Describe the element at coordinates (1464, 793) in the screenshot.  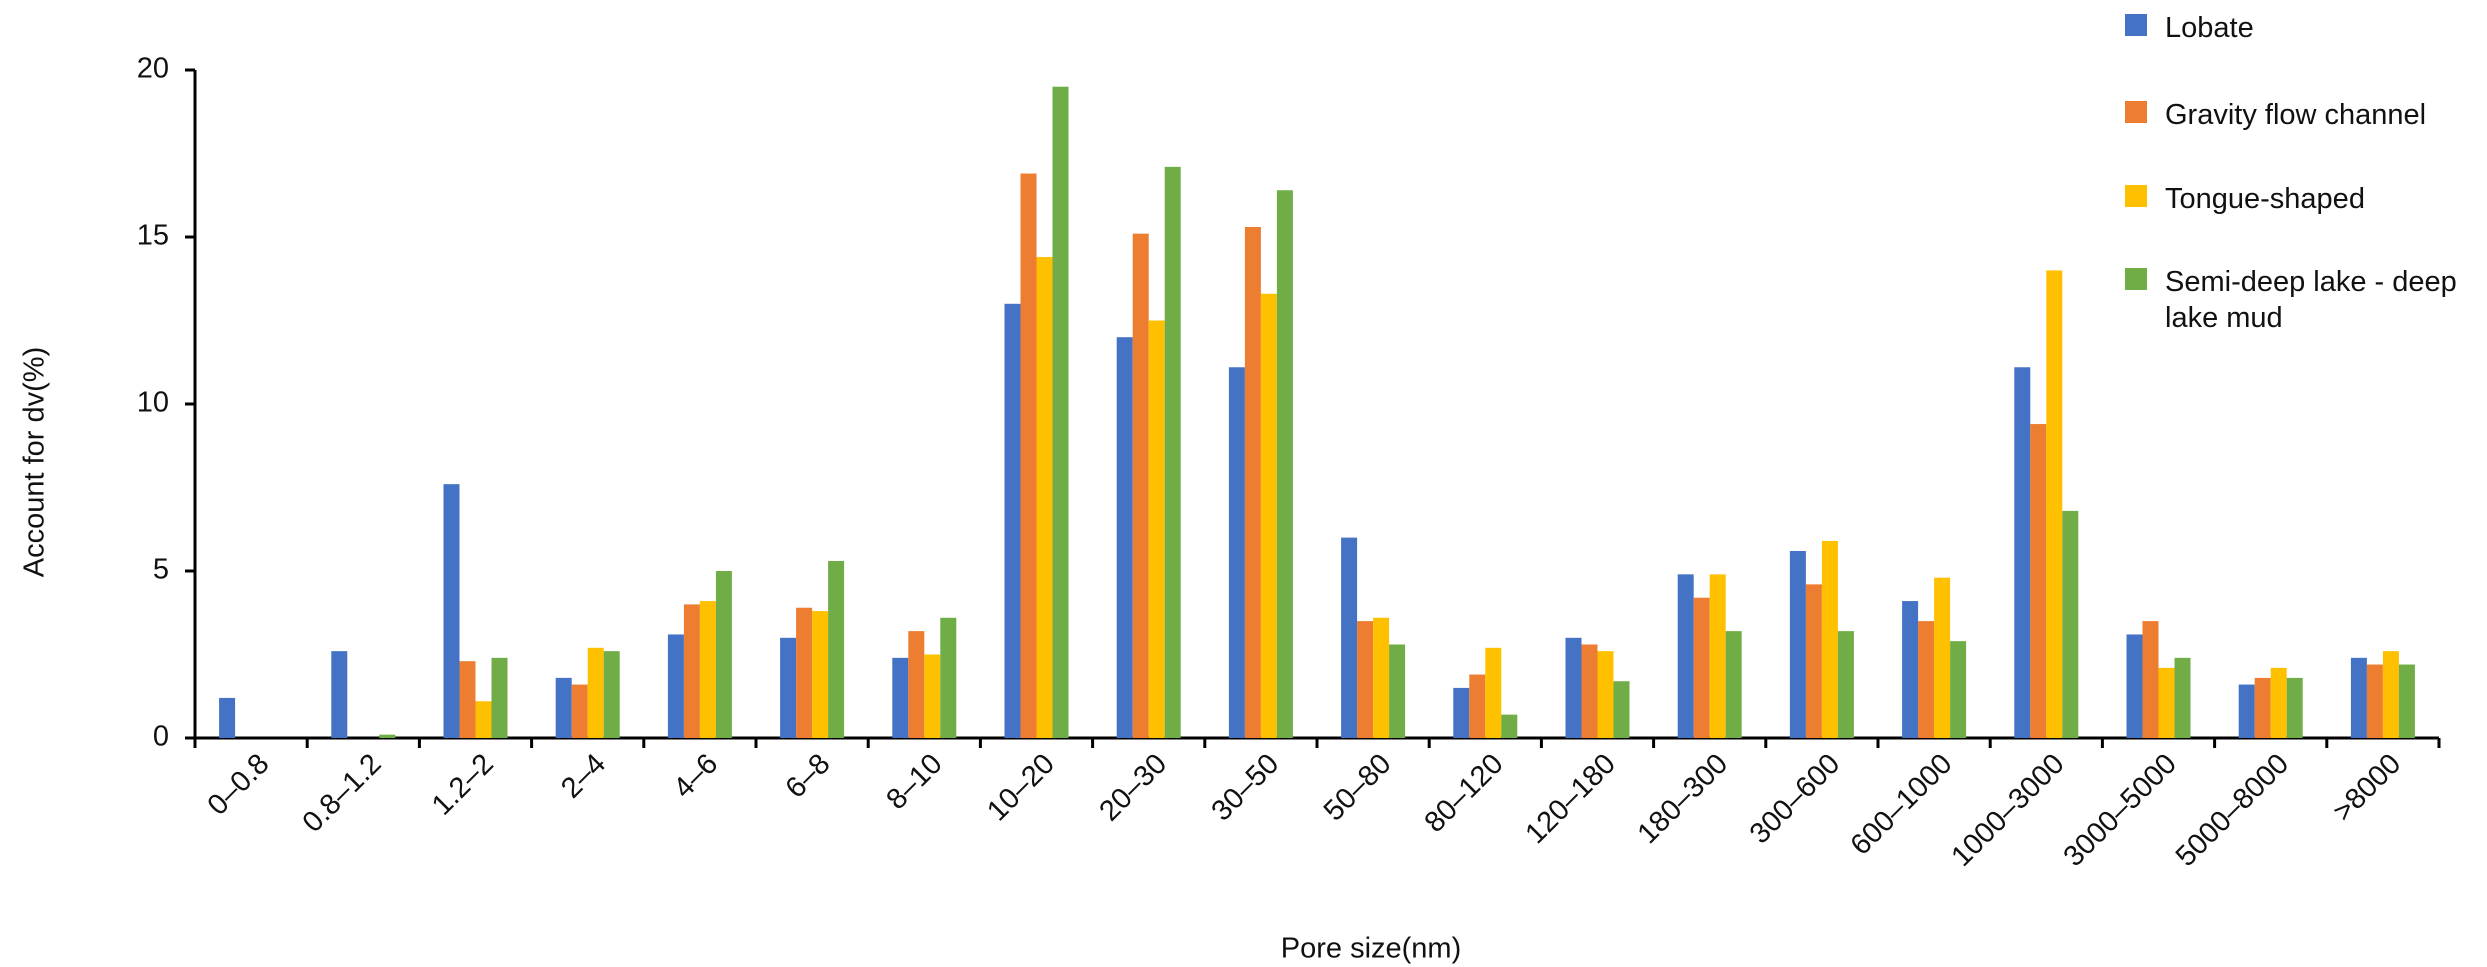
I see `x-tick-label: 80–120` at that location.